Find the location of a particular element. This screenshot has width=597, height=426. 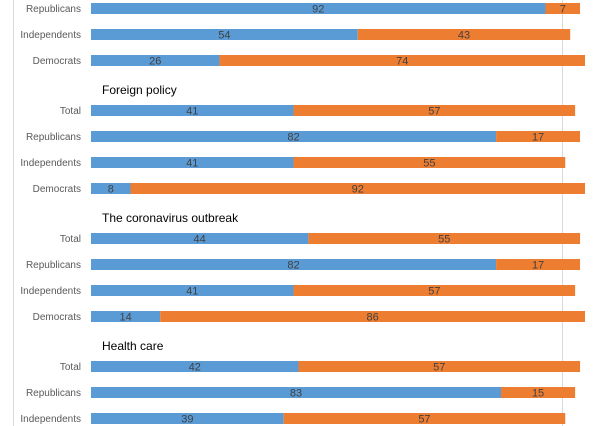

bar-value-label: 14 is located at coordinates (125, 318).